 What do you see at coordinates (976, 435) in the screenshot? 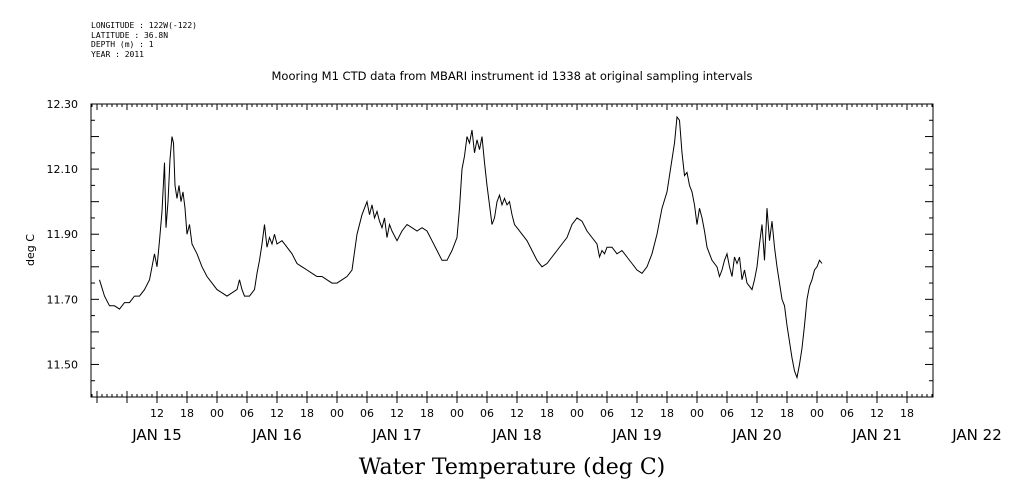
I see `day-label: JAN 22` at bounding box center [976, 435].